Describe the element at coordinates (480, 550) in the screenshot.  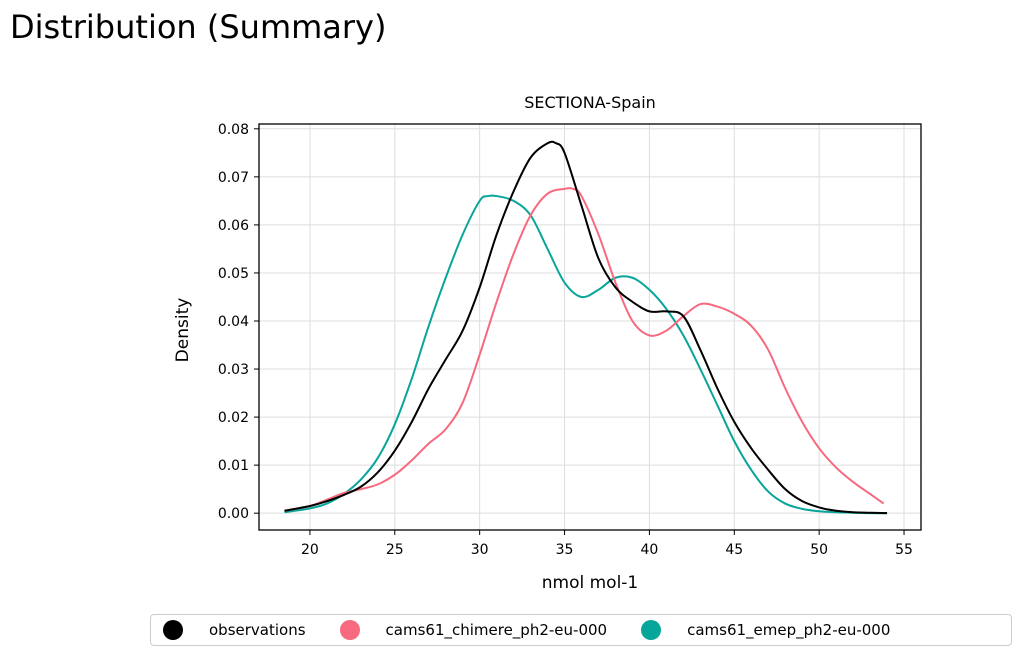
I see `x-tick-label: 30` at that location.